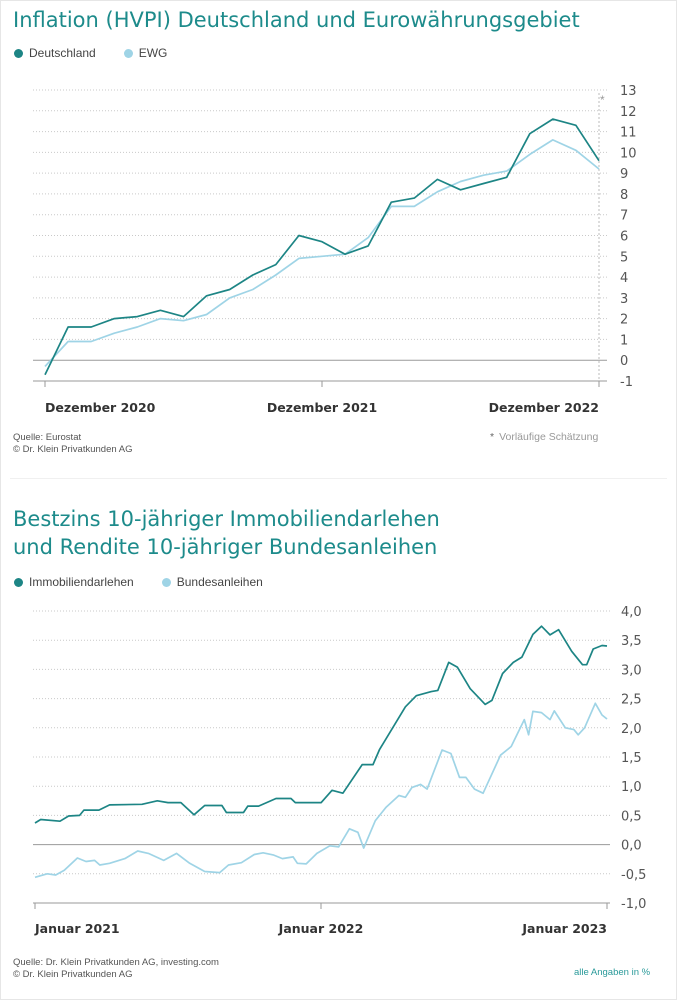  Describe the element at coordinates (624, 320) in the screenshot. I see `y-tick-label: 2` at that location.